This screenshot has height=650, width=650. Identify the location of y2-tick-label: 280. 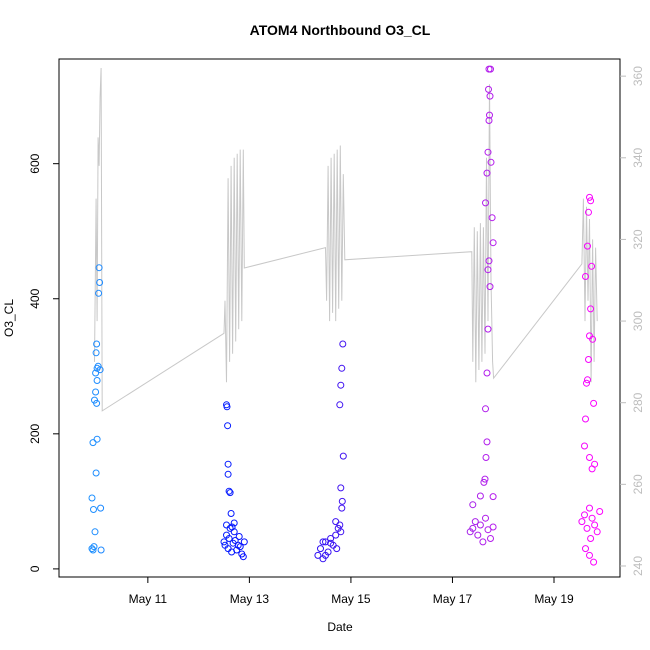
(638, 402).